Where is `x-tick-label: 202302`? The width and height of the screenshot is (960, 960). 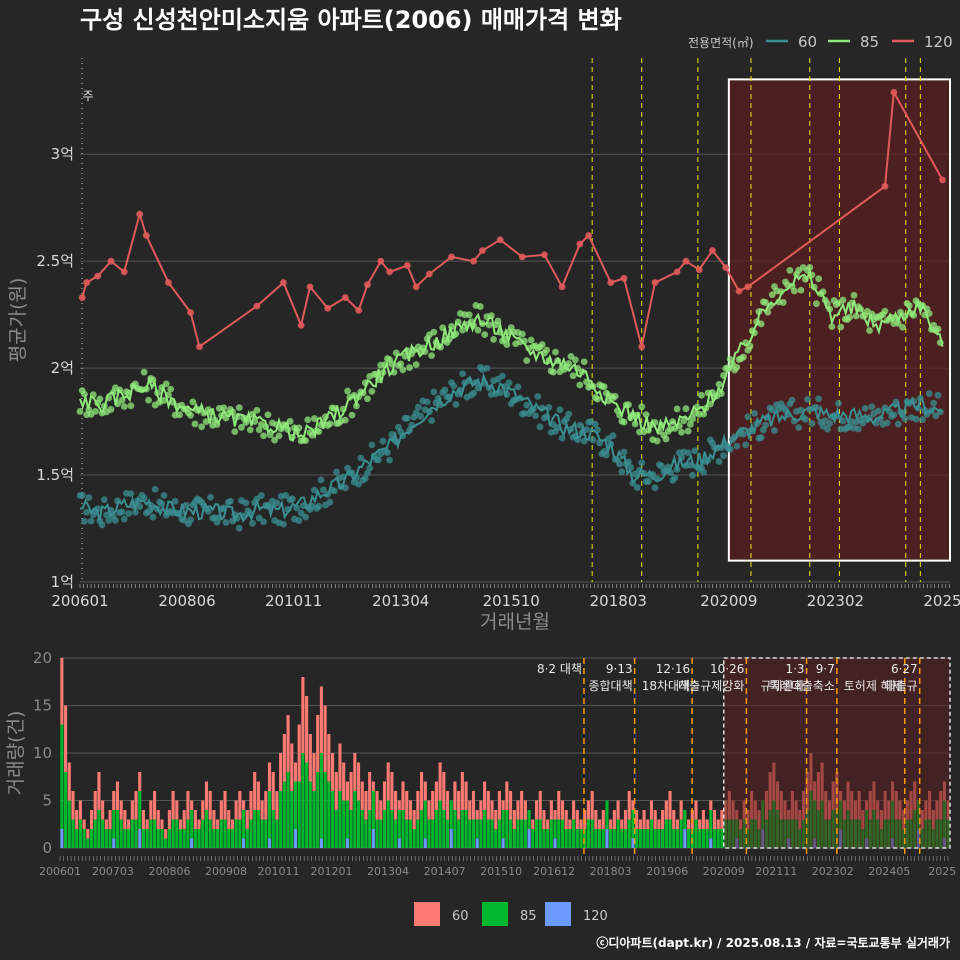 x-tick-label: 202302 is located at coordinates (835, 601).